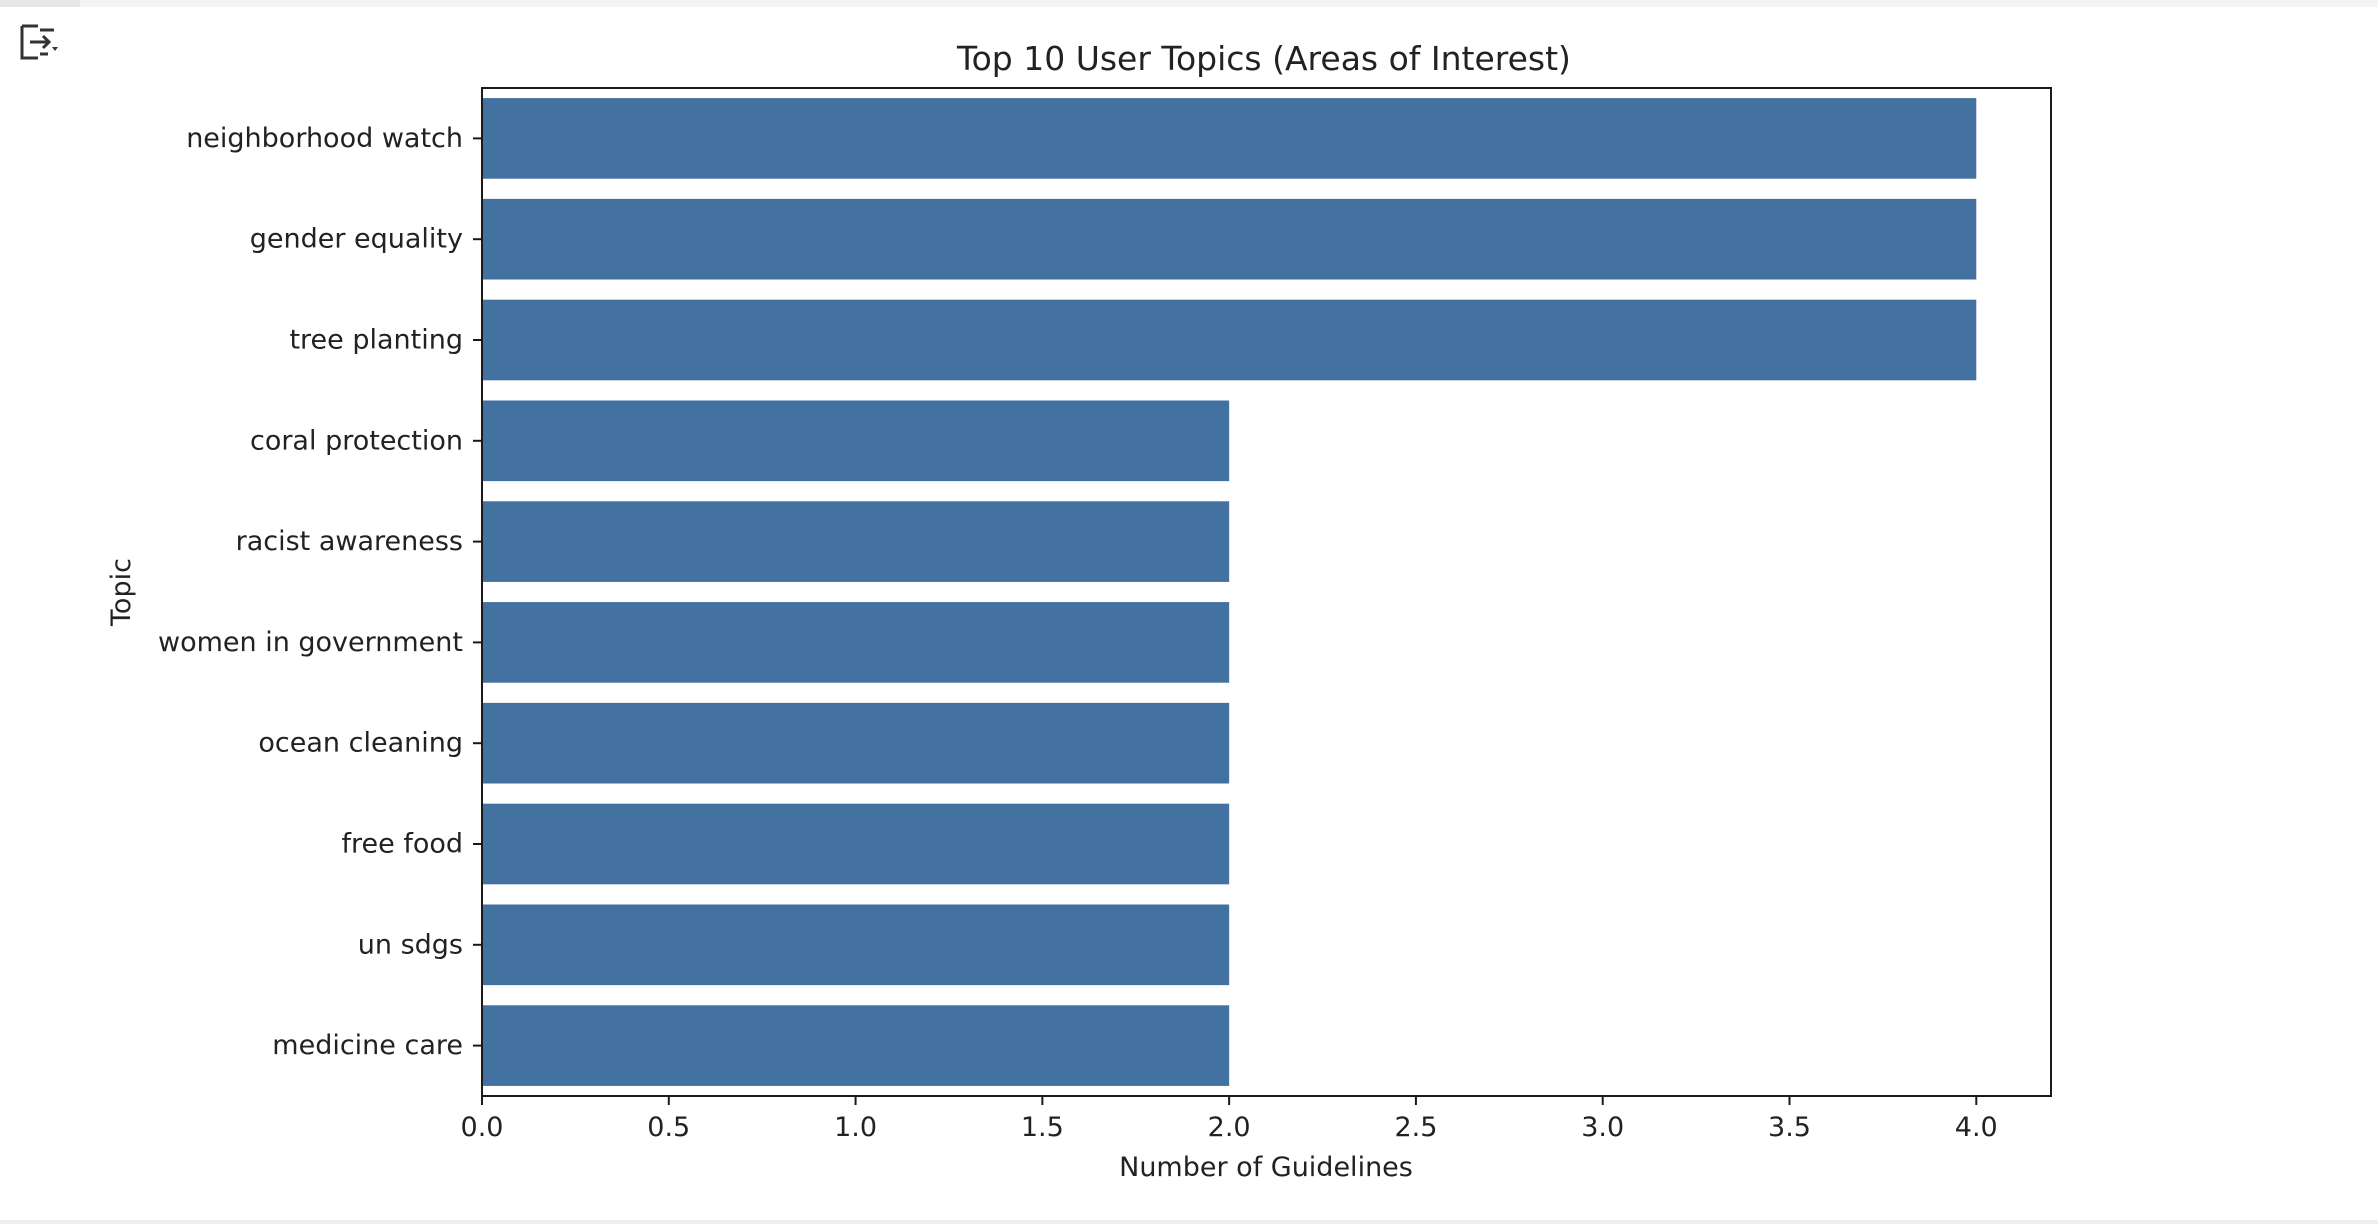 The height and width of the screenshot is (1224, 2378). What do you see at coordinates (856, 1045) in the screenshot?
I see `bar-medicine-care` at bounding box center [856, 1045].